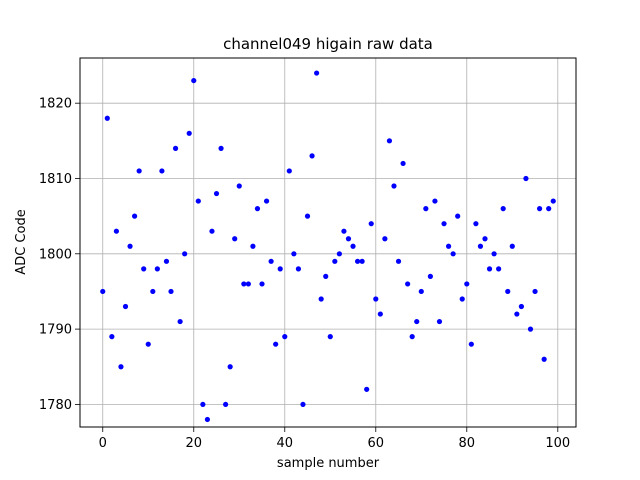 The width and height of the screenshot is (640, 480). I want to click on y-tick-label: 1820, so click(55, 104).